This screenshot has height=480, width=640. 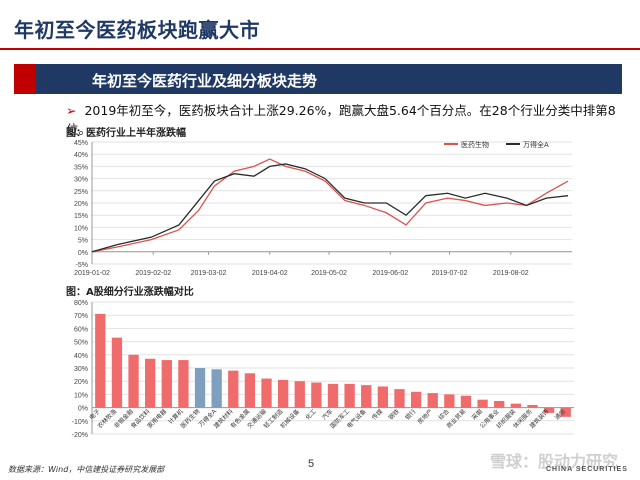 I want to click on legend-label: 万得全A, so click(x=536, y=144).